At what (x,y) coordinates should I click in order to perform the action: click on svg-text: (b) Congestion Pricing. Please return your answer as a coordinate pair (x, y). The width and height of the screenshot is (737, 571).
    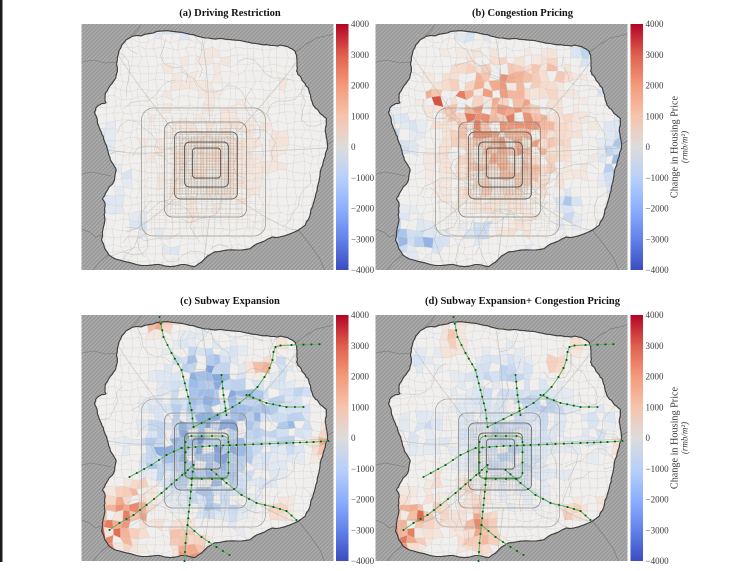
    Looking at the image, I should click on (523, 13).